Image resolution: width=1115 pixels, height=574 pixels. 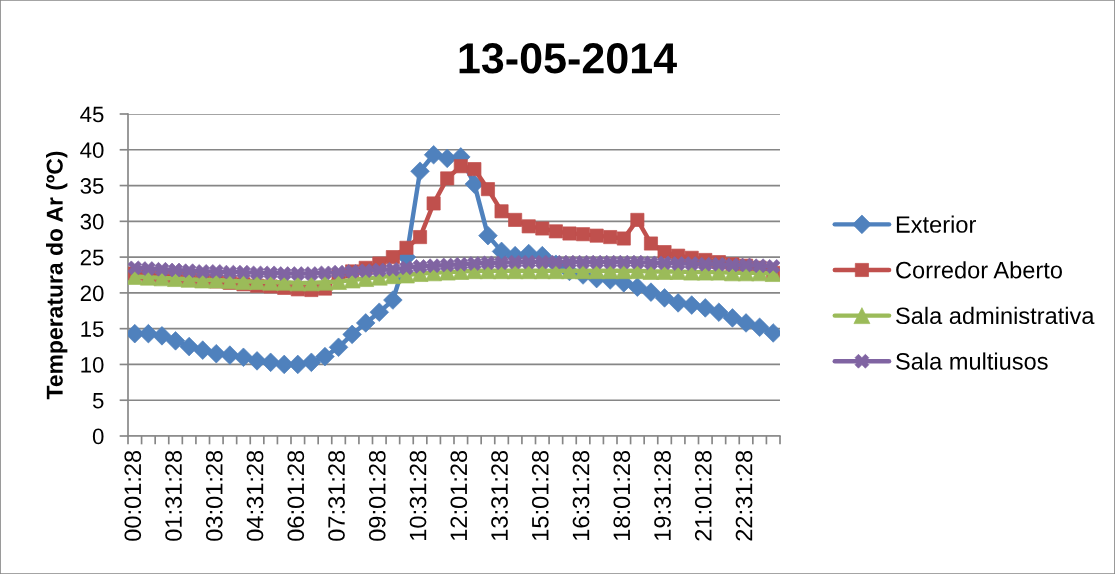 I want to click on chart-title: 13-05-2014, so click(x=568, y=58).